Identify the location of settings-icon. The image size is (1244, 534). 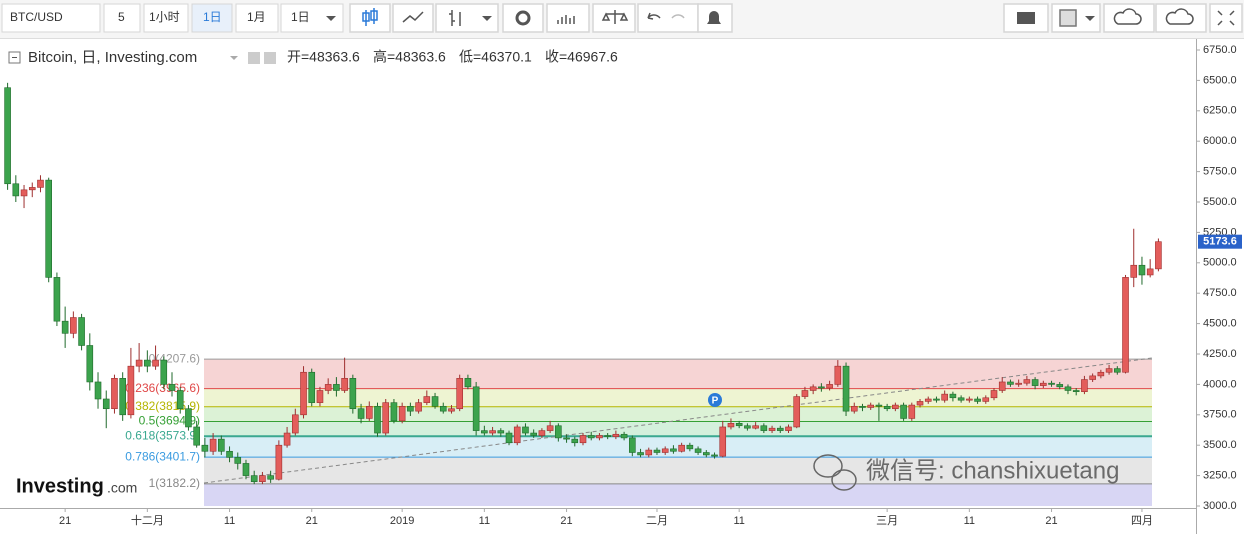
(254, 58).